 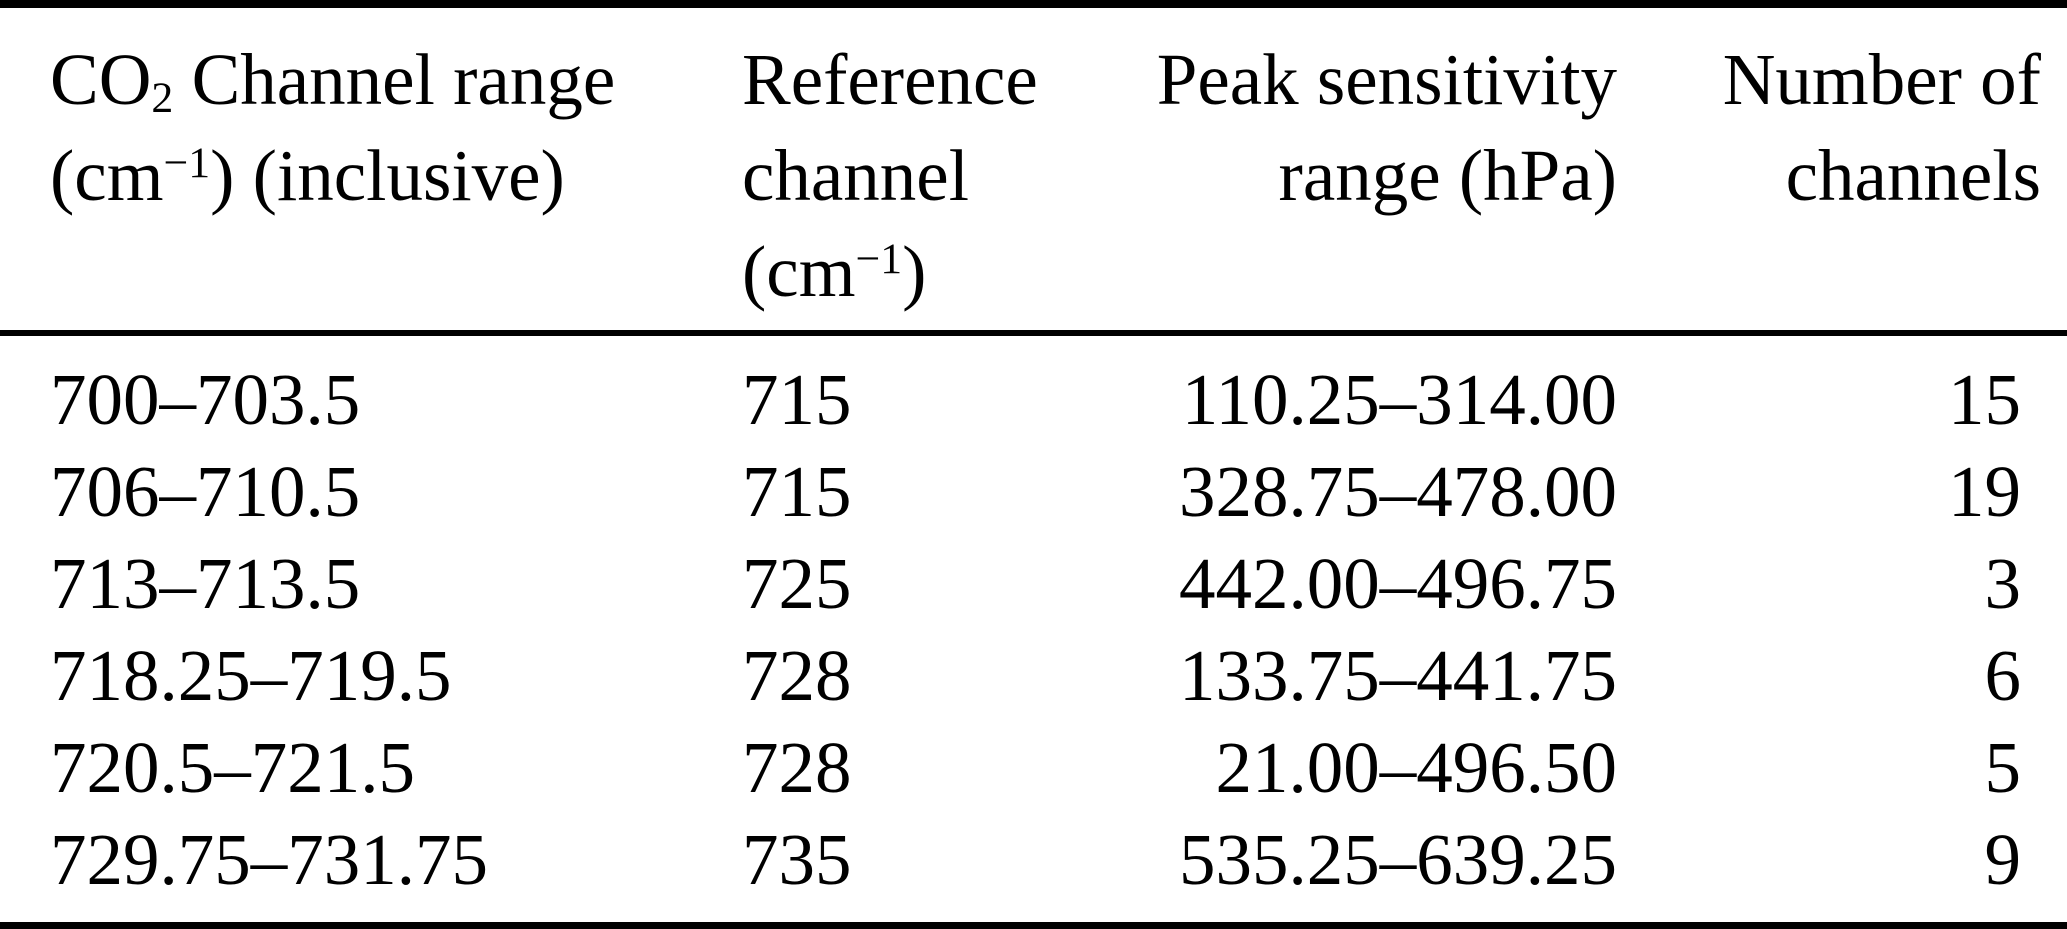 What do you see at coordinates (269, 859) in the screenshot?
I see `cell-co2-range: 729.75–731.75` at bounding box center [269, 859].